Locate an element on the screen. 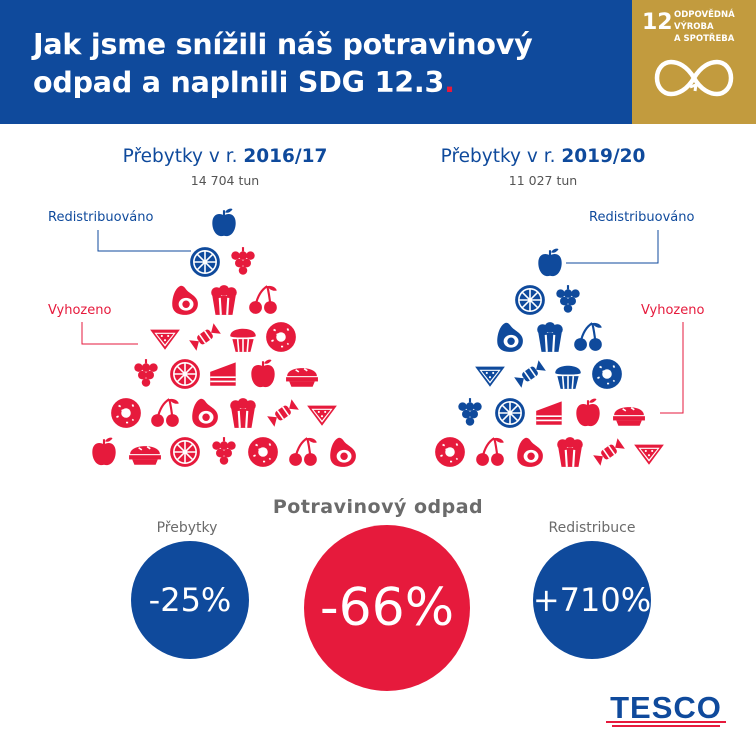  left-tonnage: 14 704 tun is located at coordinates (225, 180).